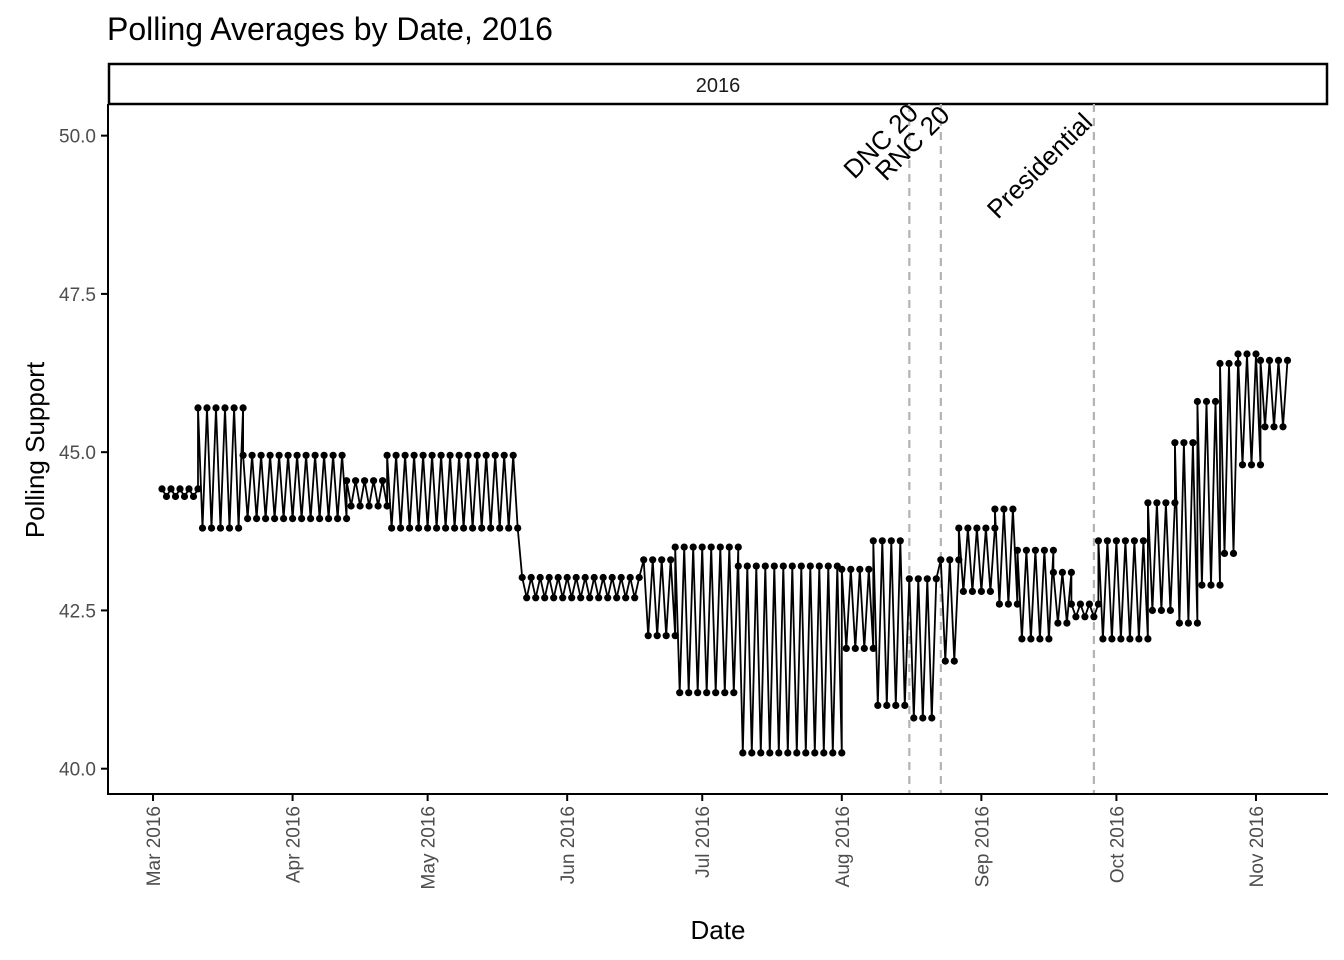 This screenshot has height=960, width=1344. I want to click on y-axis-ticks: 40.0 42.5 45.0 47.5 50.0, so click(83, 454).